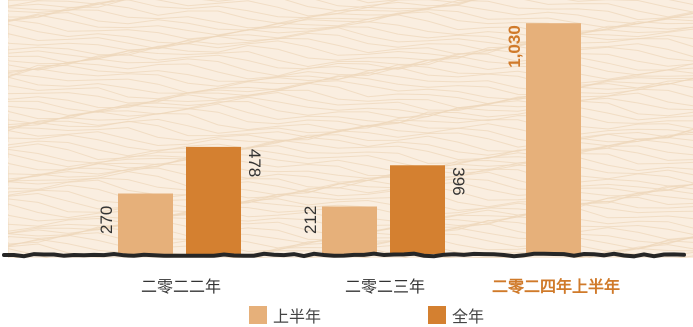  I want to click on category-label-2: 二零二四年上半年, so click(556, 286).